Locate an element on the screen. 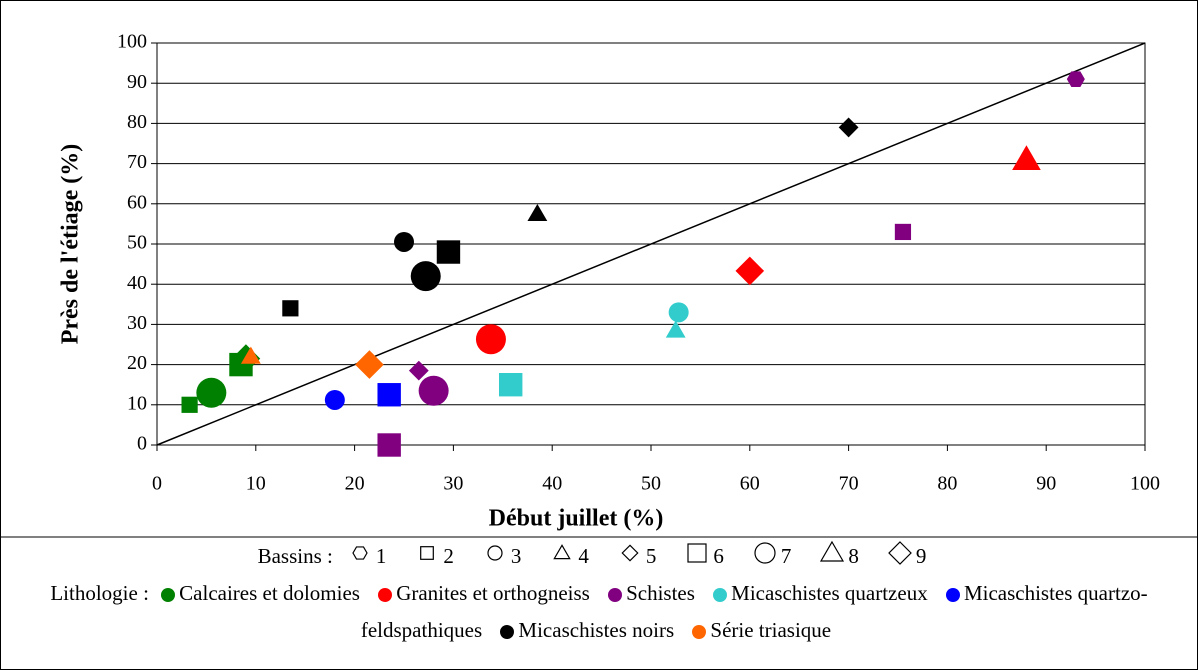 The width and height of the screenshot is (1198, 670). legend-item: Granites et orthogneiss is located at coordinates (483, 593).